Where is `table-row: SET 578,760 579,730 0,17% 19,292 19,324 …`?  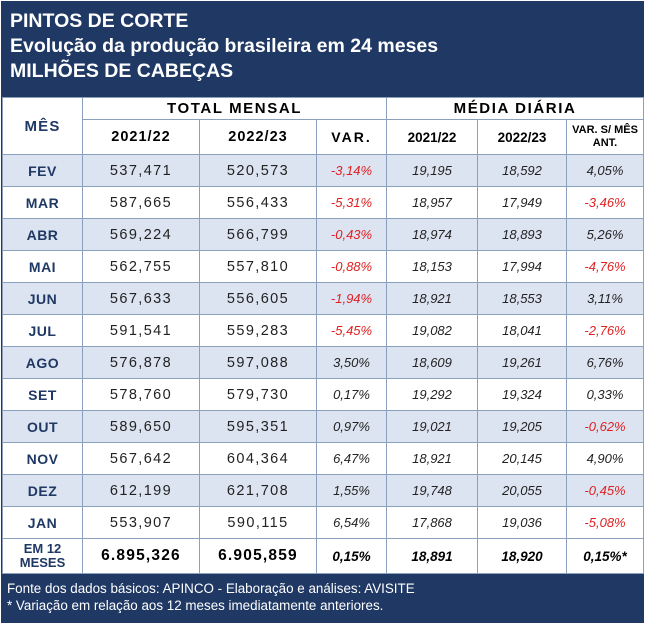 table-row: SET 578,760 579,730 0,17% 19,292 19,324 … is located at coordinates (323, 394).